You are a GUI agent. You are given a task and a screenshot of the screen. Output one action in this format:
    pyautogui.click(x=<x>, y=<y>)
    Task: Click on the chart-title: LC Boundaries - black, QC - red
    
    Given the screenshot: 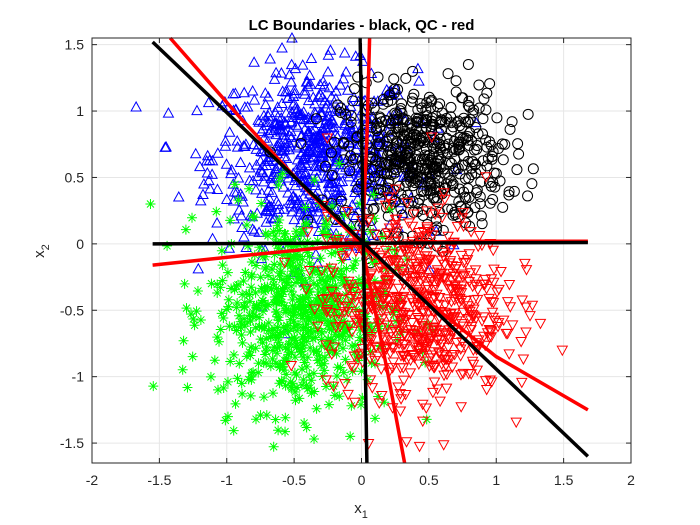 What is the action you would take?
    pyautogui.click(x=362, y=25)
    